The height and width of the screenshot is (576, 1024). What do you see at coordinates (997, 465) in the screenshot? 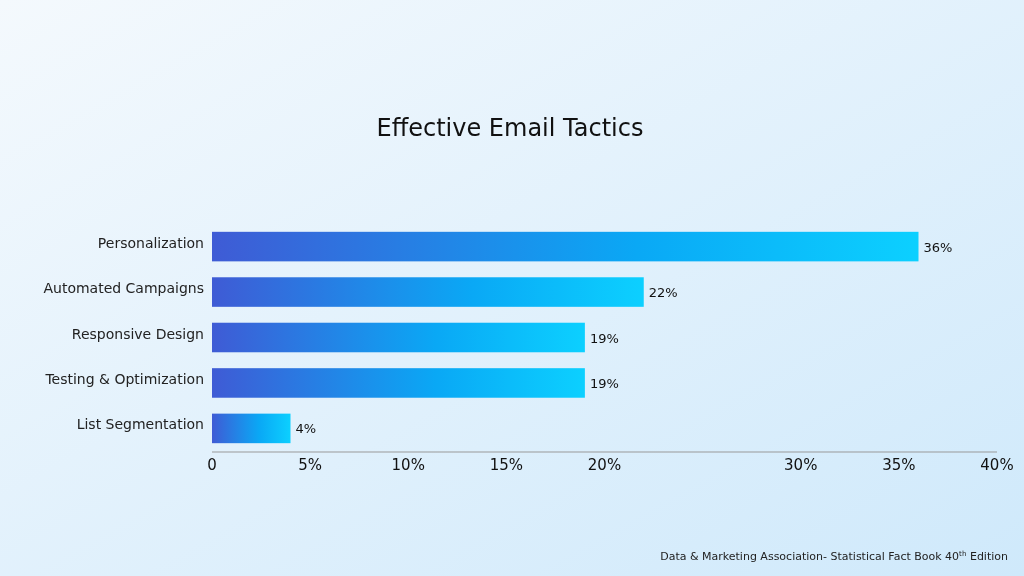
I see `x-tick-label: 40%` at bounding box center [997, 465].